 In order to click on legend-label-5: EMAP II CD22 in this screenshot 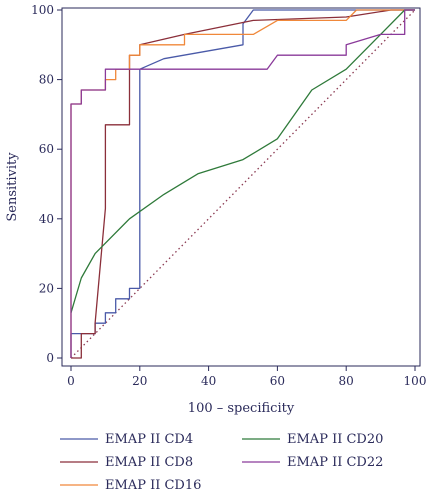, I will do `click(335, 462)`.